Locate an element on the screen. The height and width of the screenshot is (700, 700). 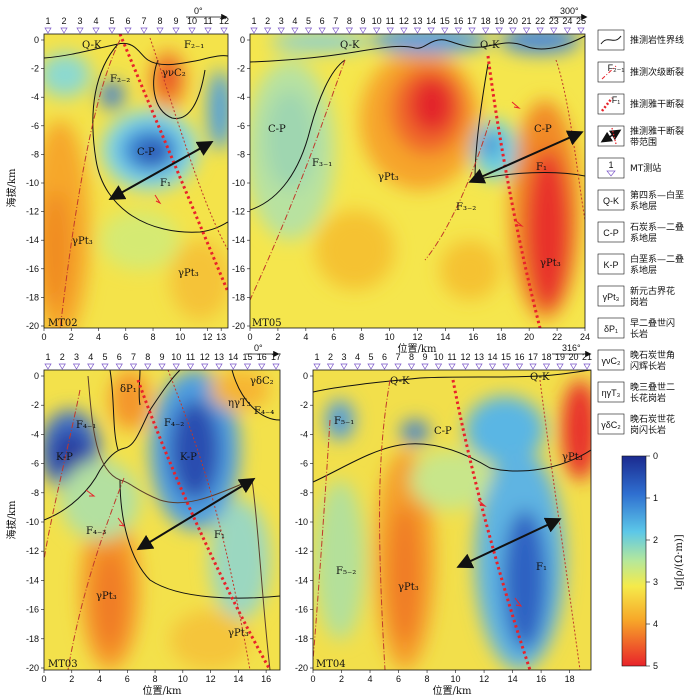
station-label: 11 is located at coordinates (390, 21).